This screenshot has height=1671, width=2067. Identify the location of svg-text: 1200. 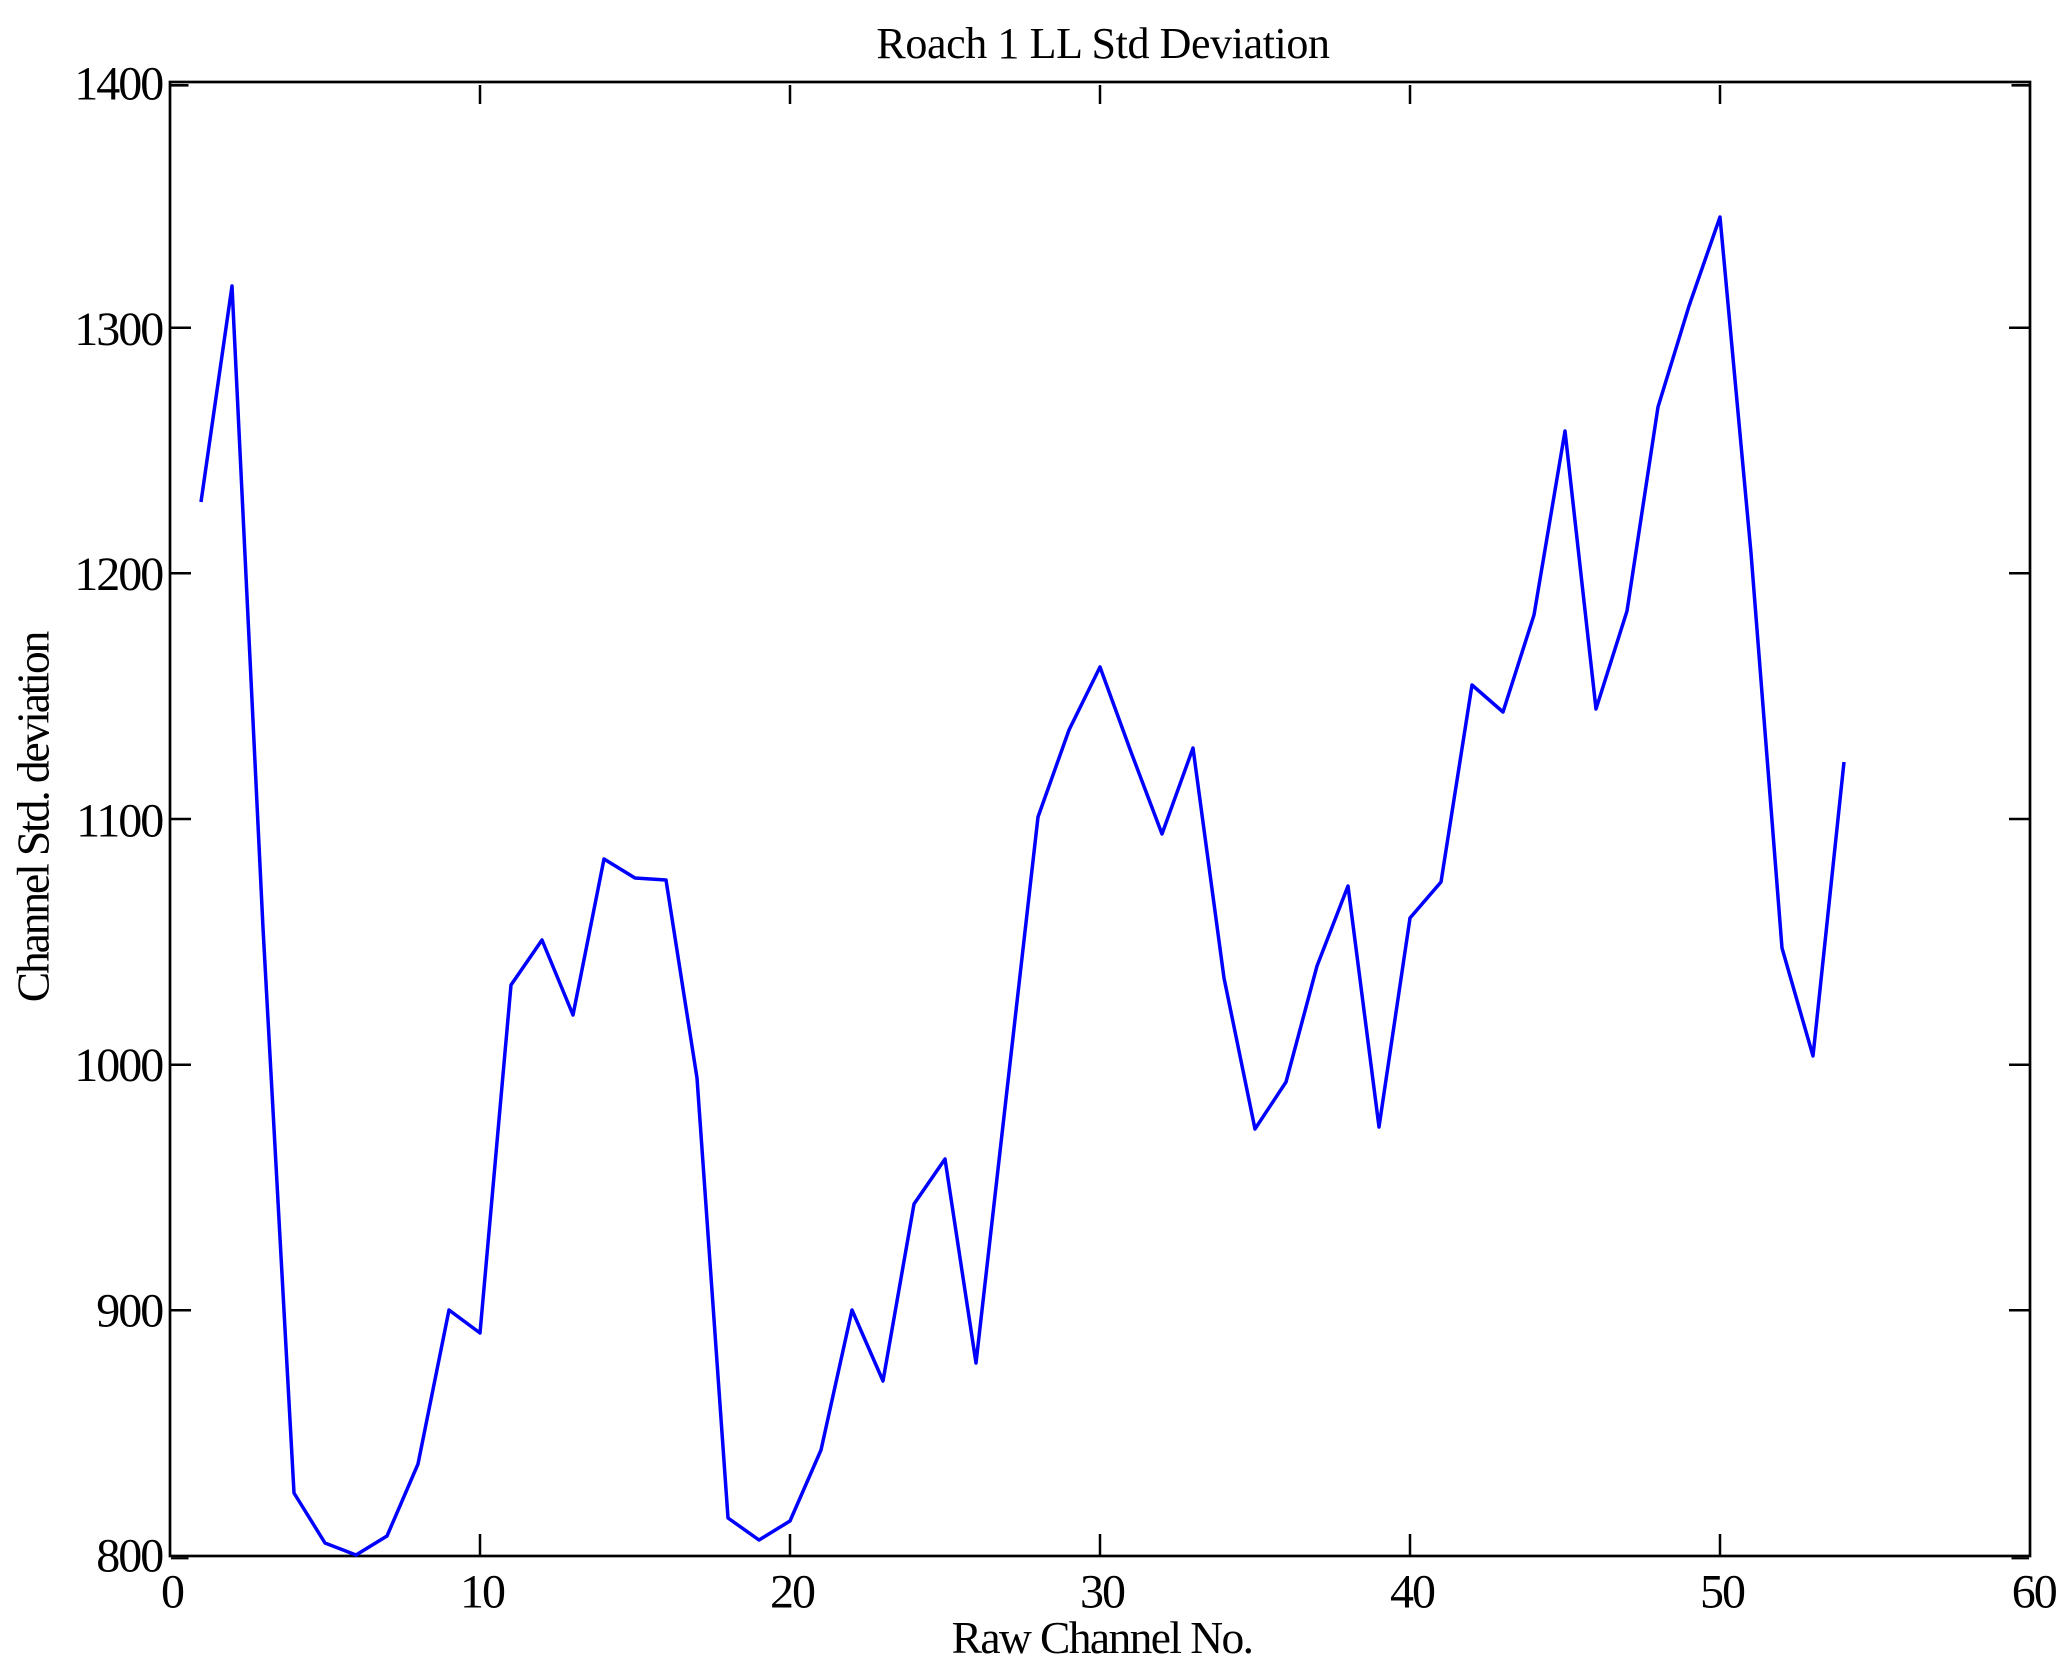
(118, 574).